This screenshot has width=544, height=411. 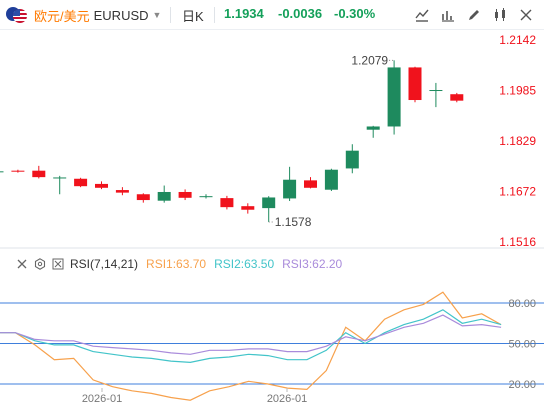 I want to click on price-tick-label: 1.1516, so click(x=517, y=242).